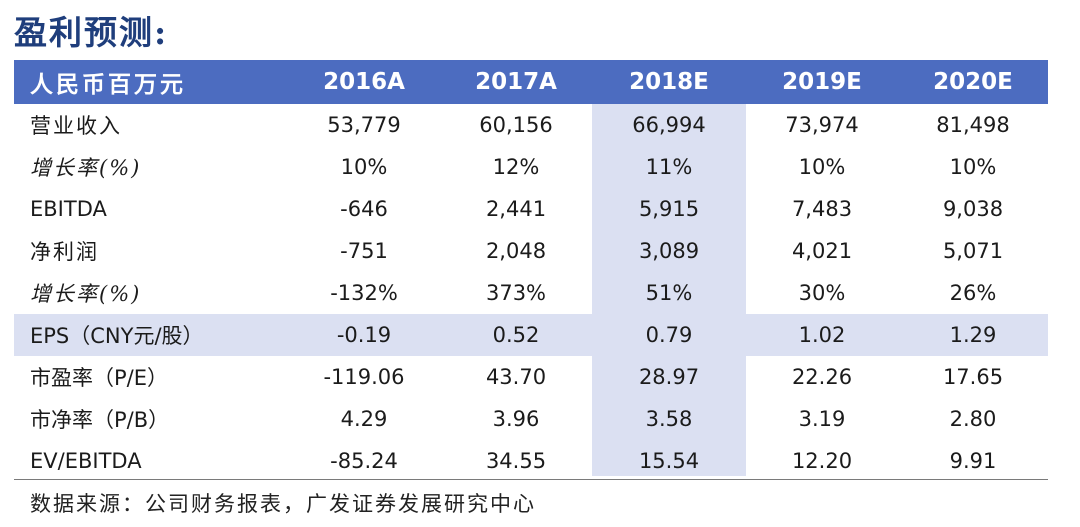 Image resolution: width=1080 pixels, height=527 pixels. I want to click on table-row: 市盈率（P/E） -119.06 43.70 28.97 22.26 17.65, so click(531, 377).